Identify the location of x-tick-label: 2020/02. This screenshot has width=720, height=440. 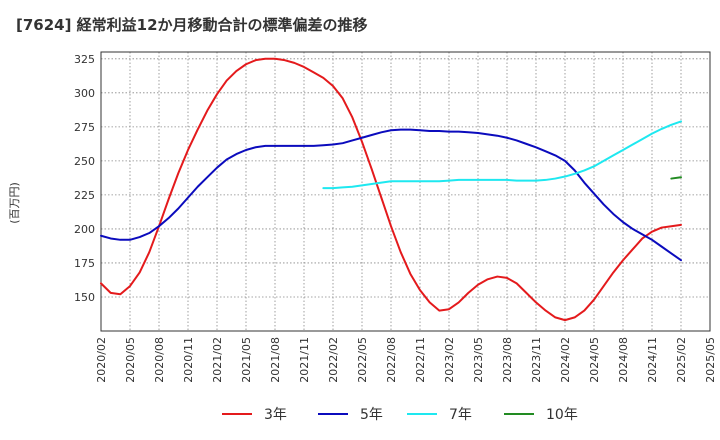
(101, 360).